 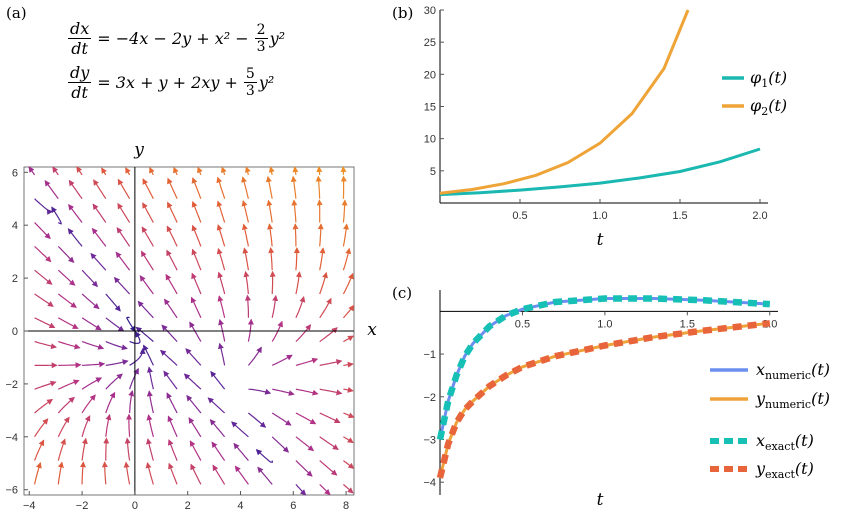 I want to click on legend-label-c-2: xexact(t), so click(x=785, y=442).